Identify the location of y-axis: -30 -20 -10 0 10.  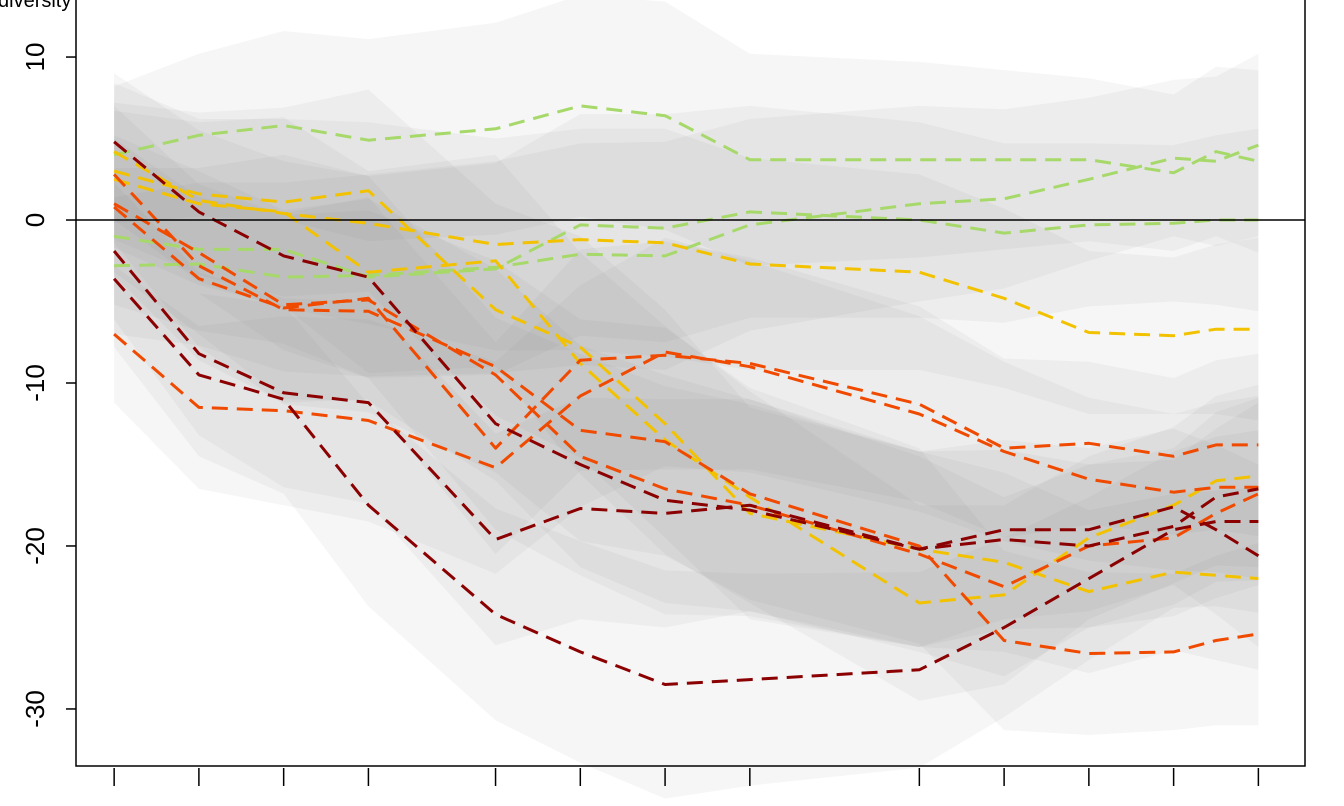
(48, 385).